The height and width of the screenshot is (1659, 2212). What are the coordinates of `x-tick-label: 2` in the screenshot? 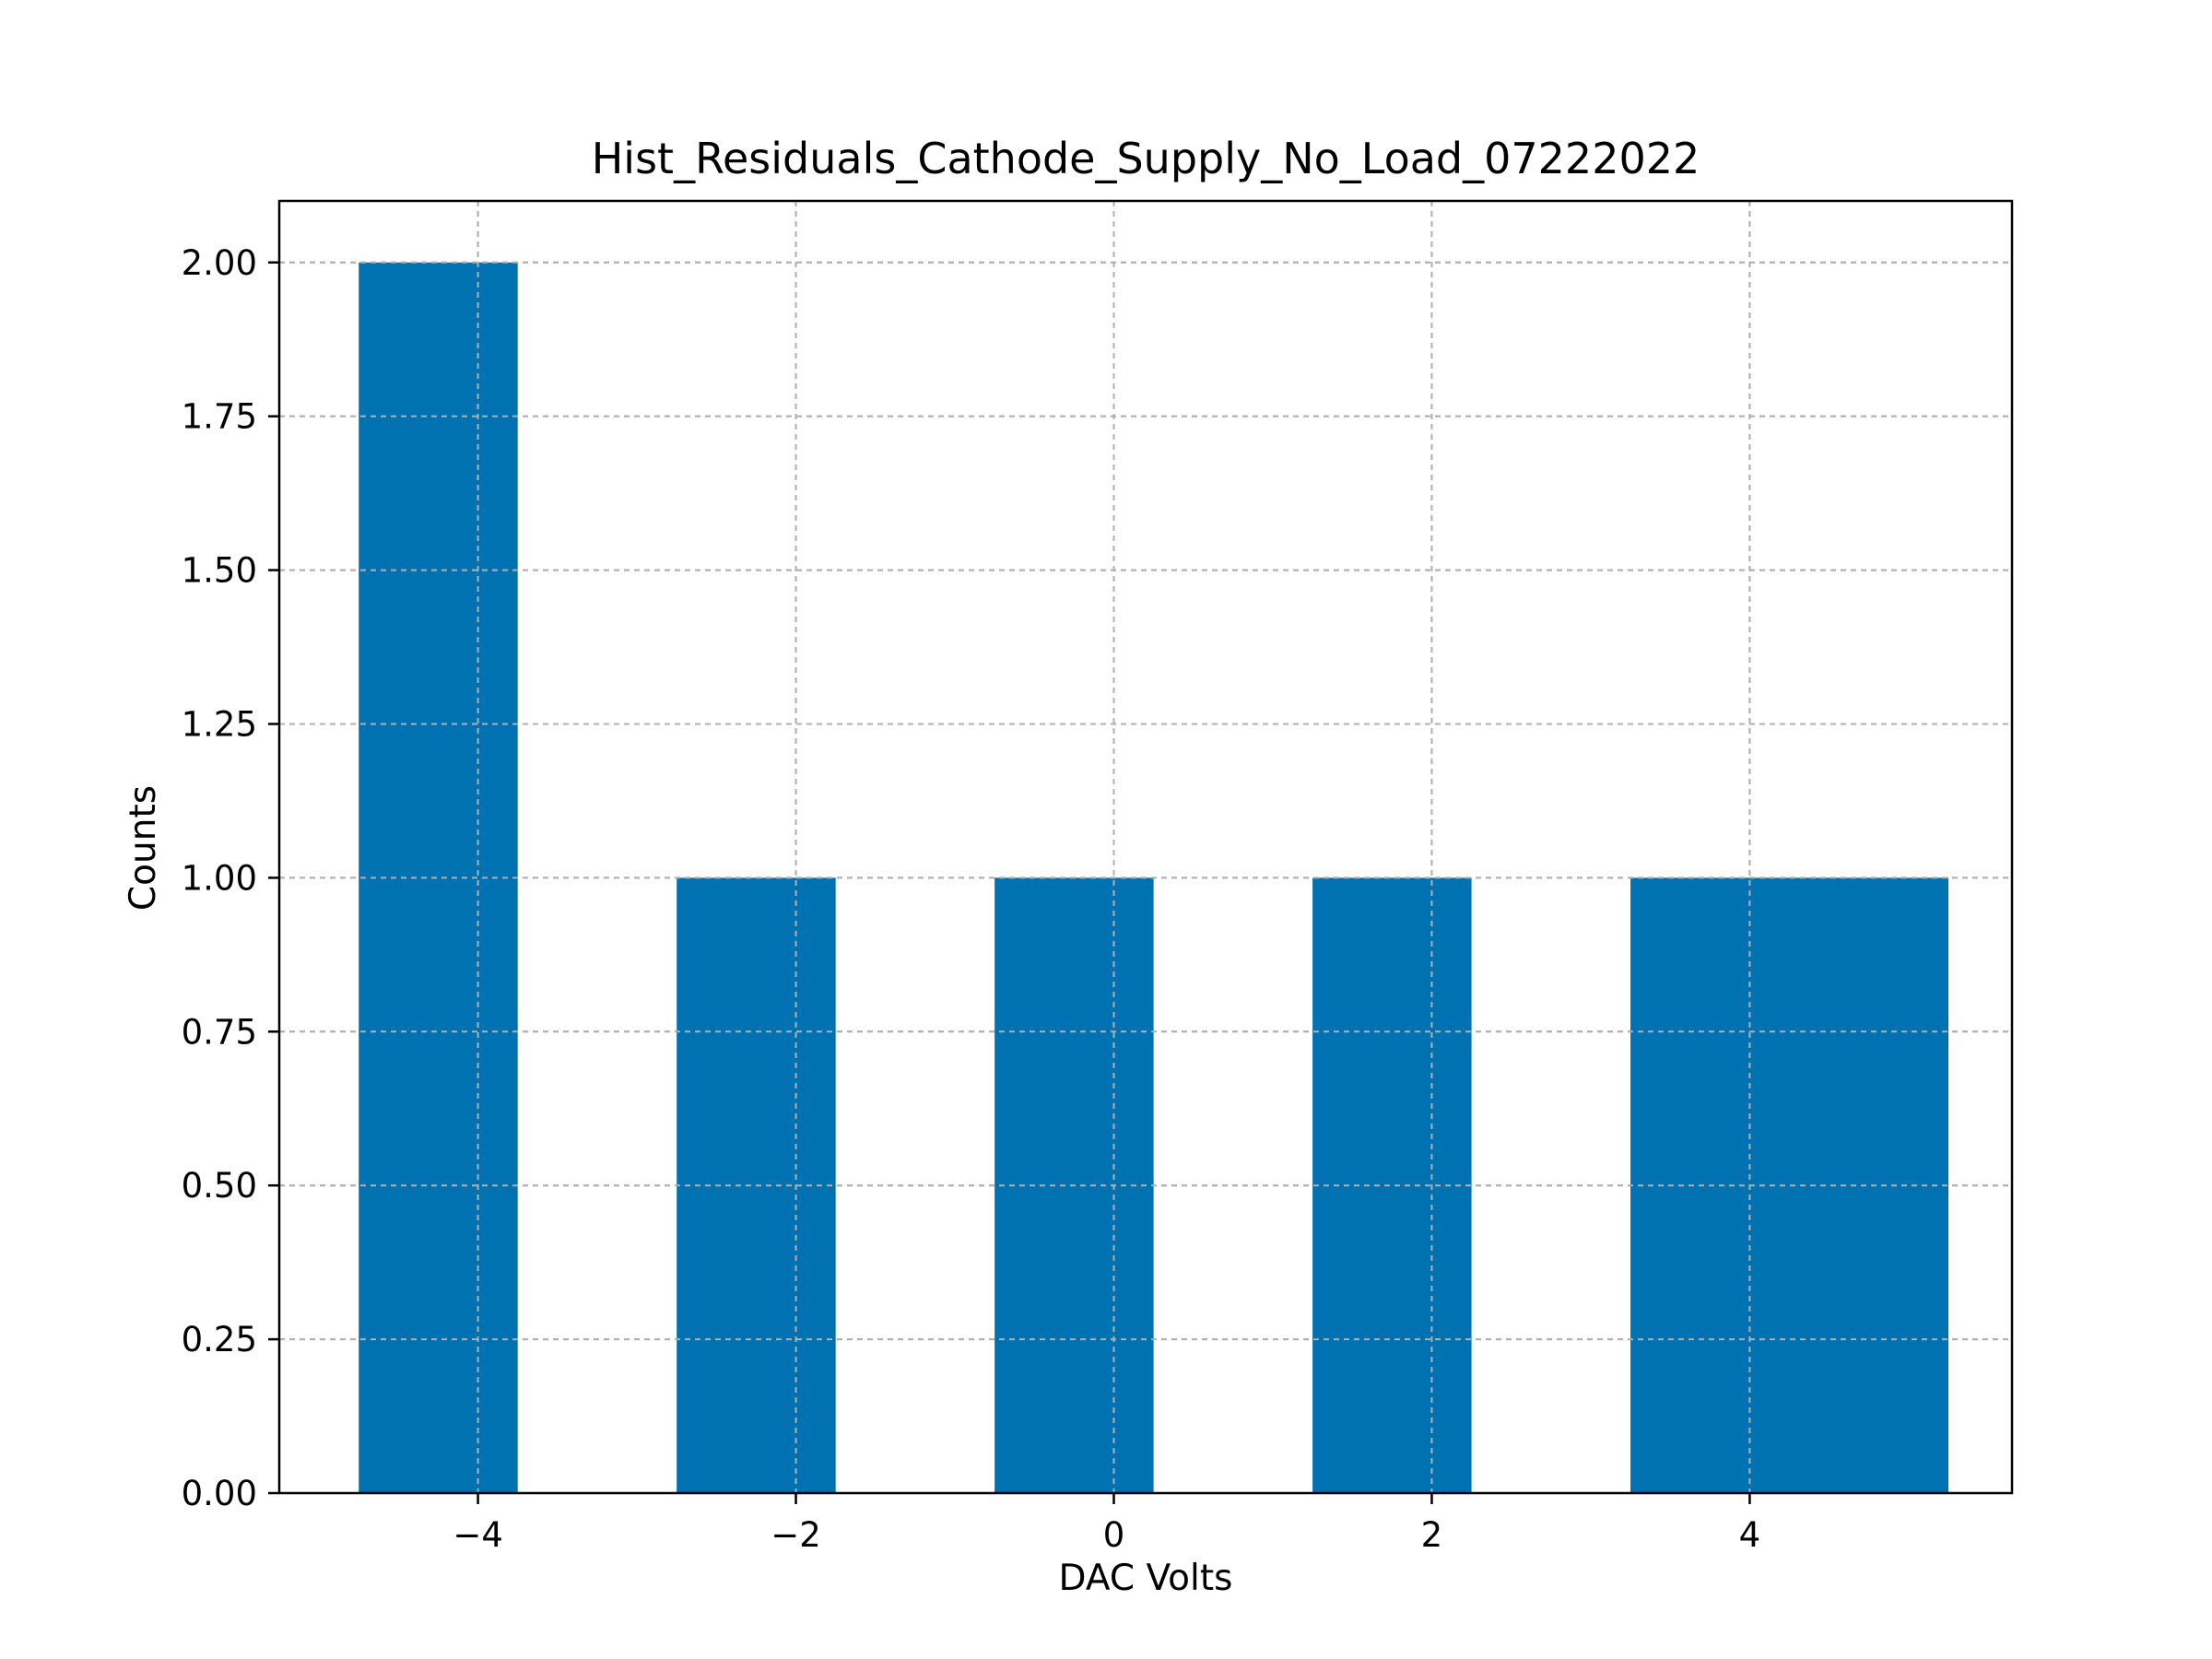 It's located at (1432, 1535).